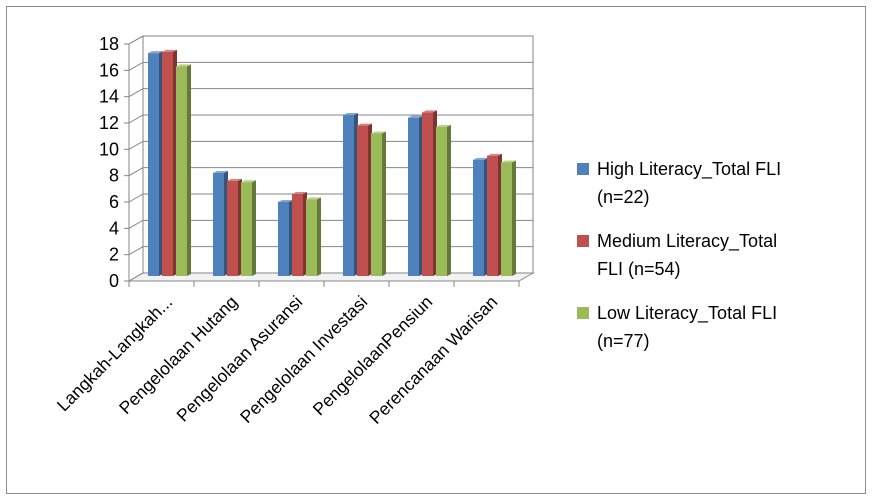 The height and width of the screenshot is (502, 874). I want to click on y-tick-label: 0, so click(114, 281).